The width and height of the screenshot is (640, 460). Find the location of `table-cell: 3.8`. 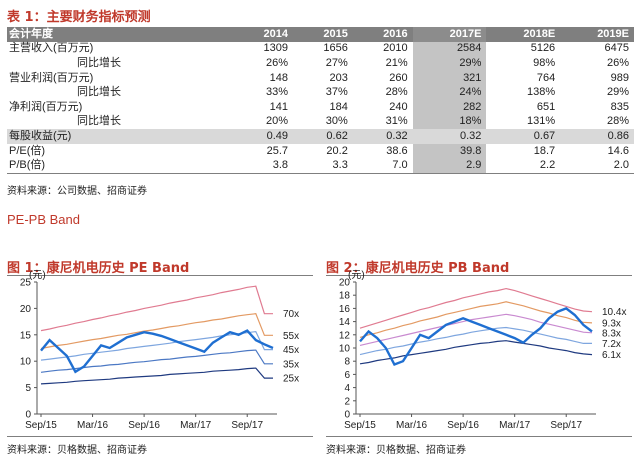

table-cell: 3.8 is located at coordinates (263, 166).